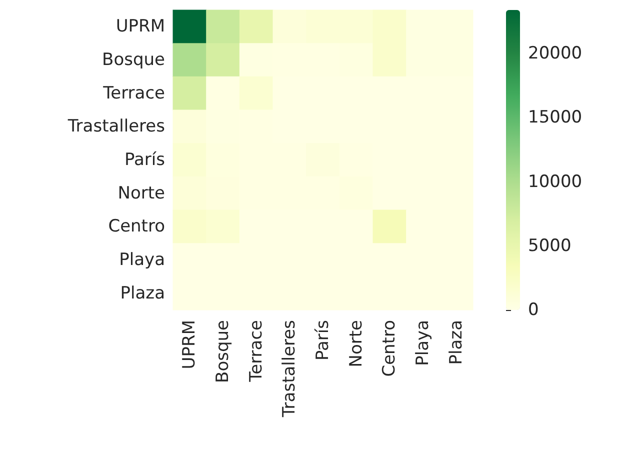  I want to click on y-tick-label: Terrace, so click(133, 93).